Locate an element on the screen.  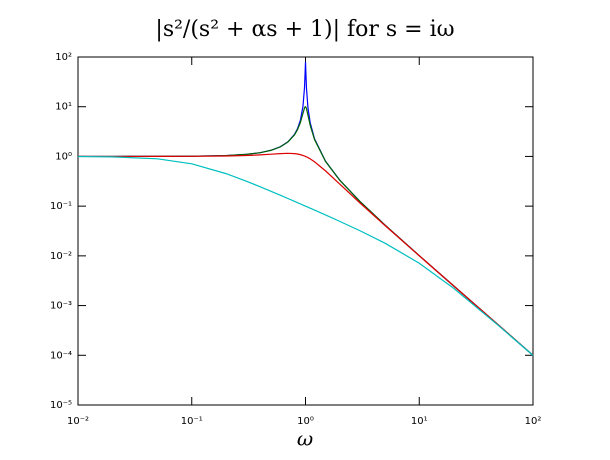
x-tick-label: 10⁻¹ is located at coordinates (192, 421).